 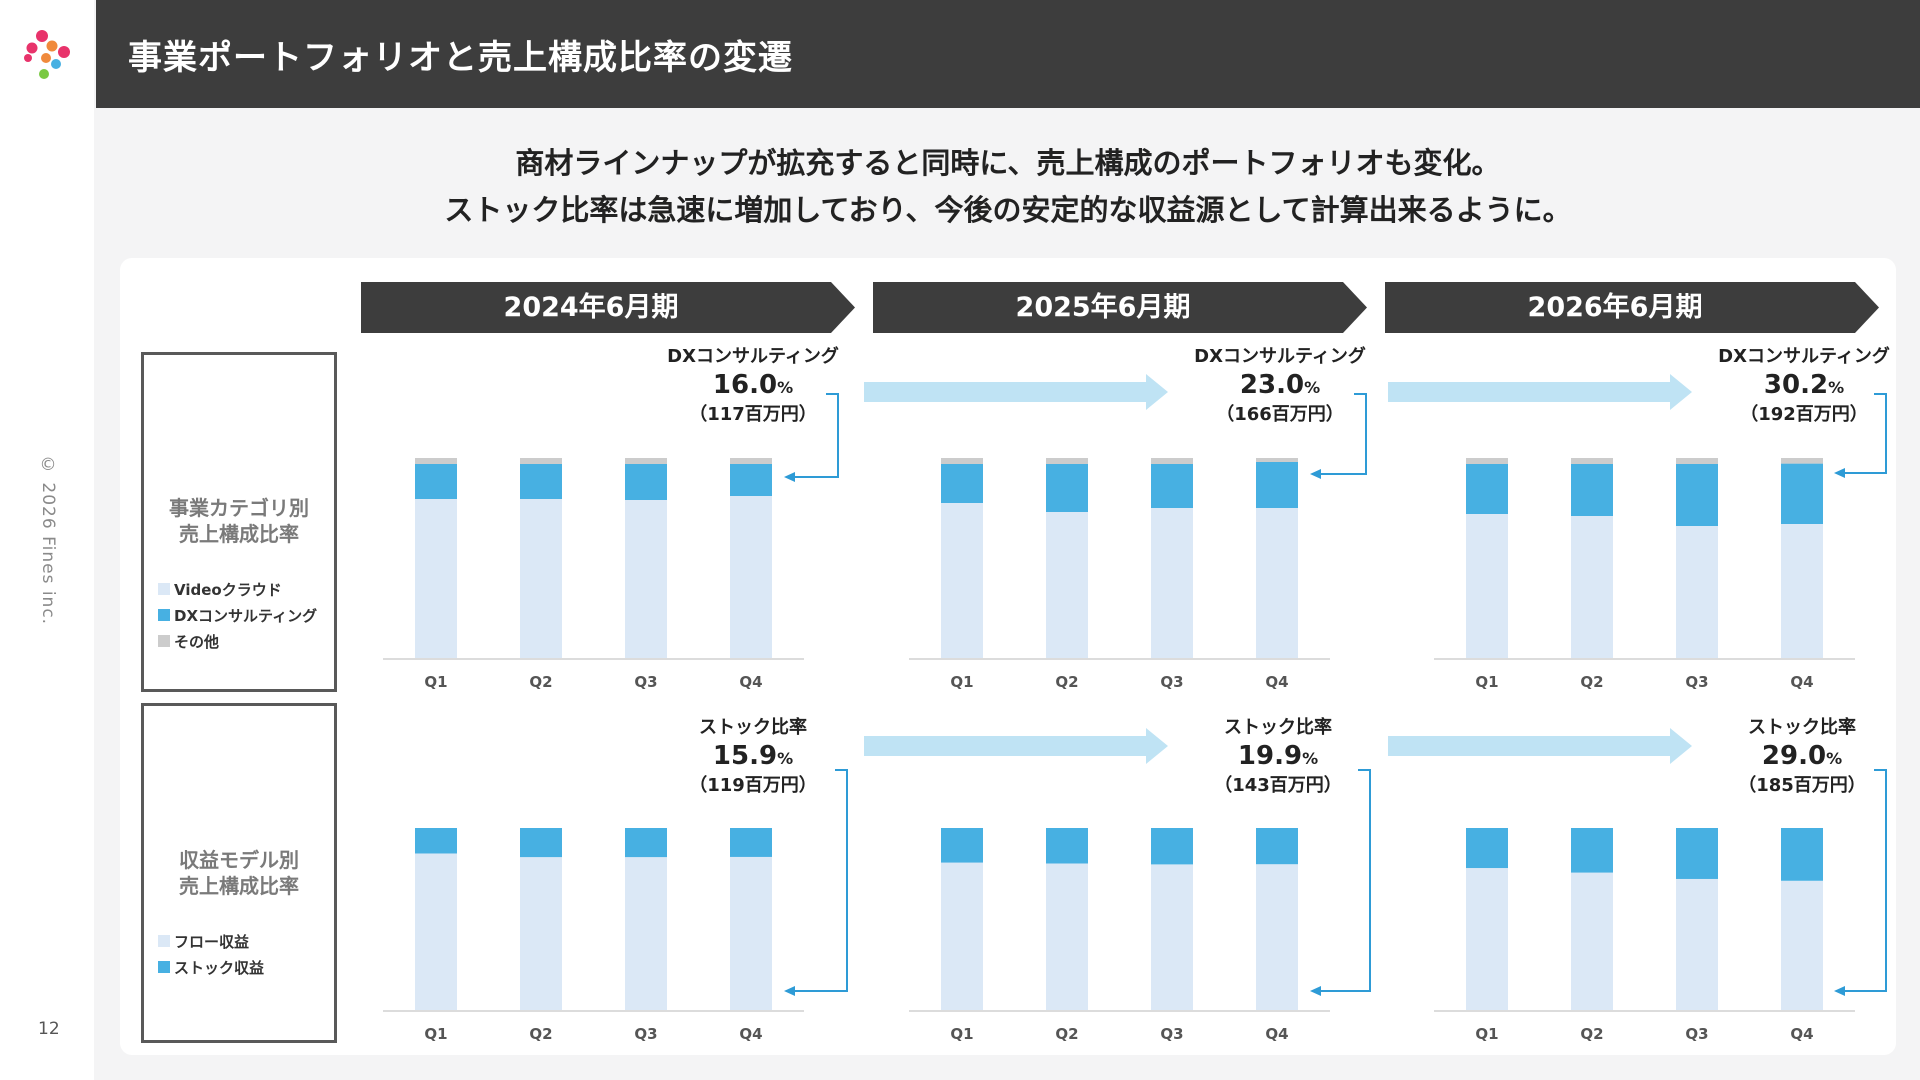 What do you see at coordinates (48, 540) in the screenshot?
I see `copyright: © 2026 Fines inc.` at bounding box center [48, 540].